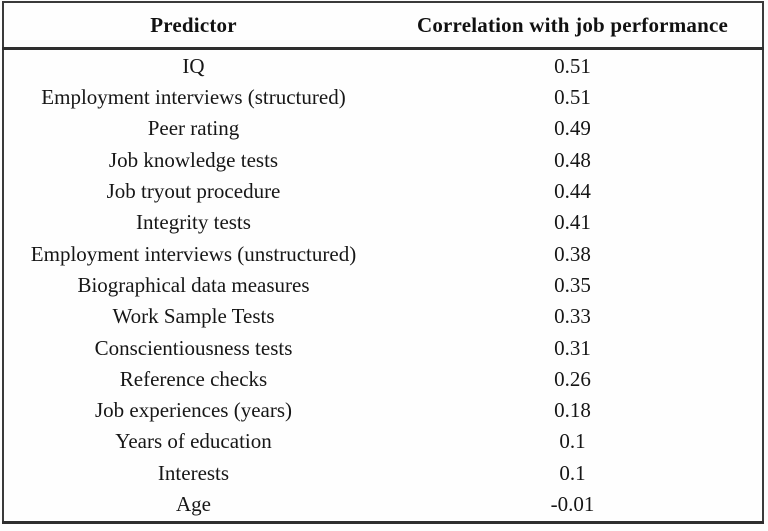  I want to click on predictor-cell: Job tryout procedure, so click(193, 191).